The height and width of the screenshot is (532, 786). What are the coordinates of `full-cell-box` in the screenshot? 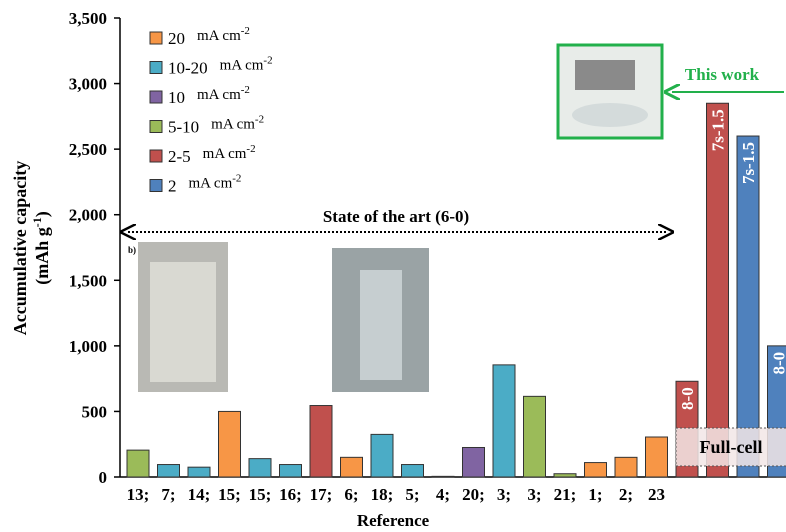 It's located at (730, 447).